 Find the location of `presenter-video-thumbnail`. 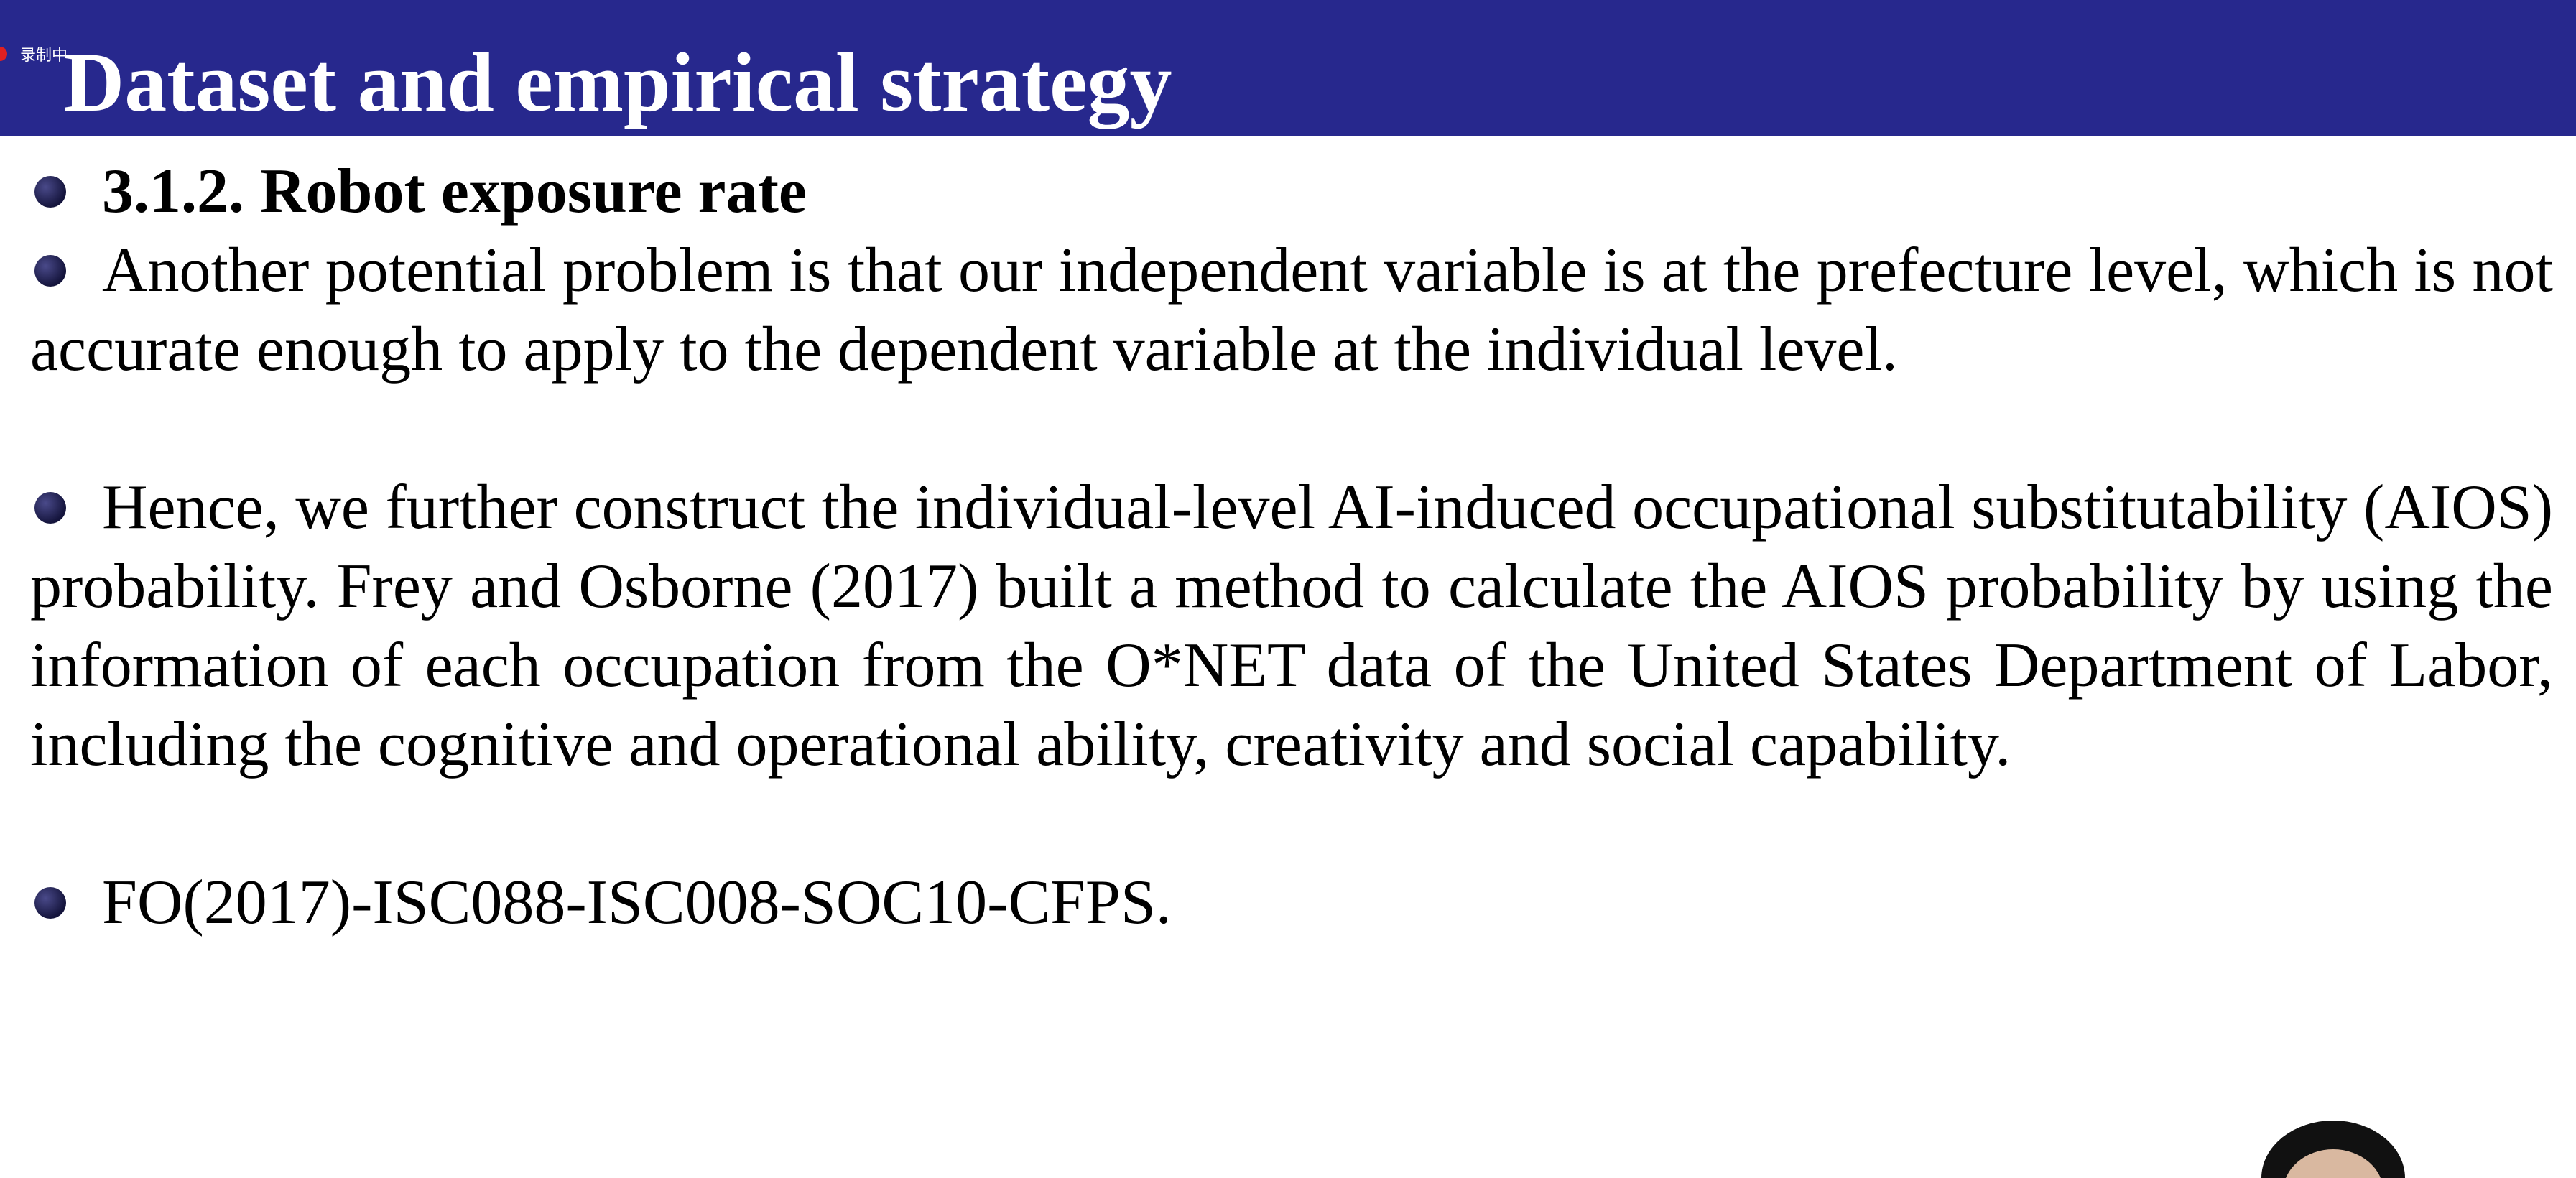

presenter-video-thumbnail is located at coordinates (2333, 1149).